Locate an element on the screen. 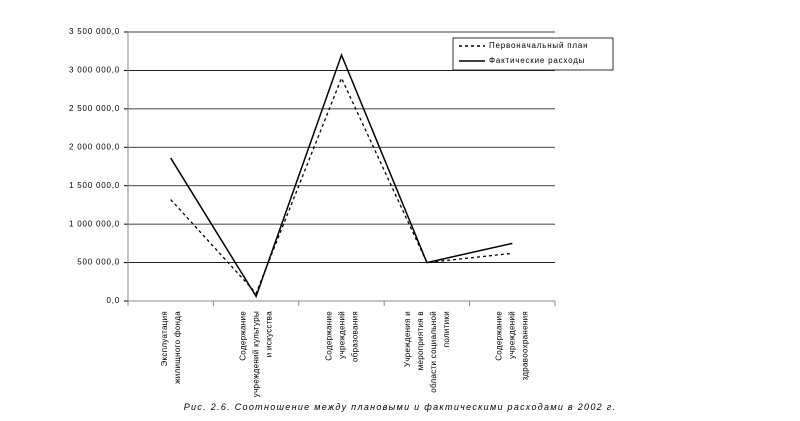 This screenshot has width=800, height=421. legend-box is located at coordinates (533, 54).